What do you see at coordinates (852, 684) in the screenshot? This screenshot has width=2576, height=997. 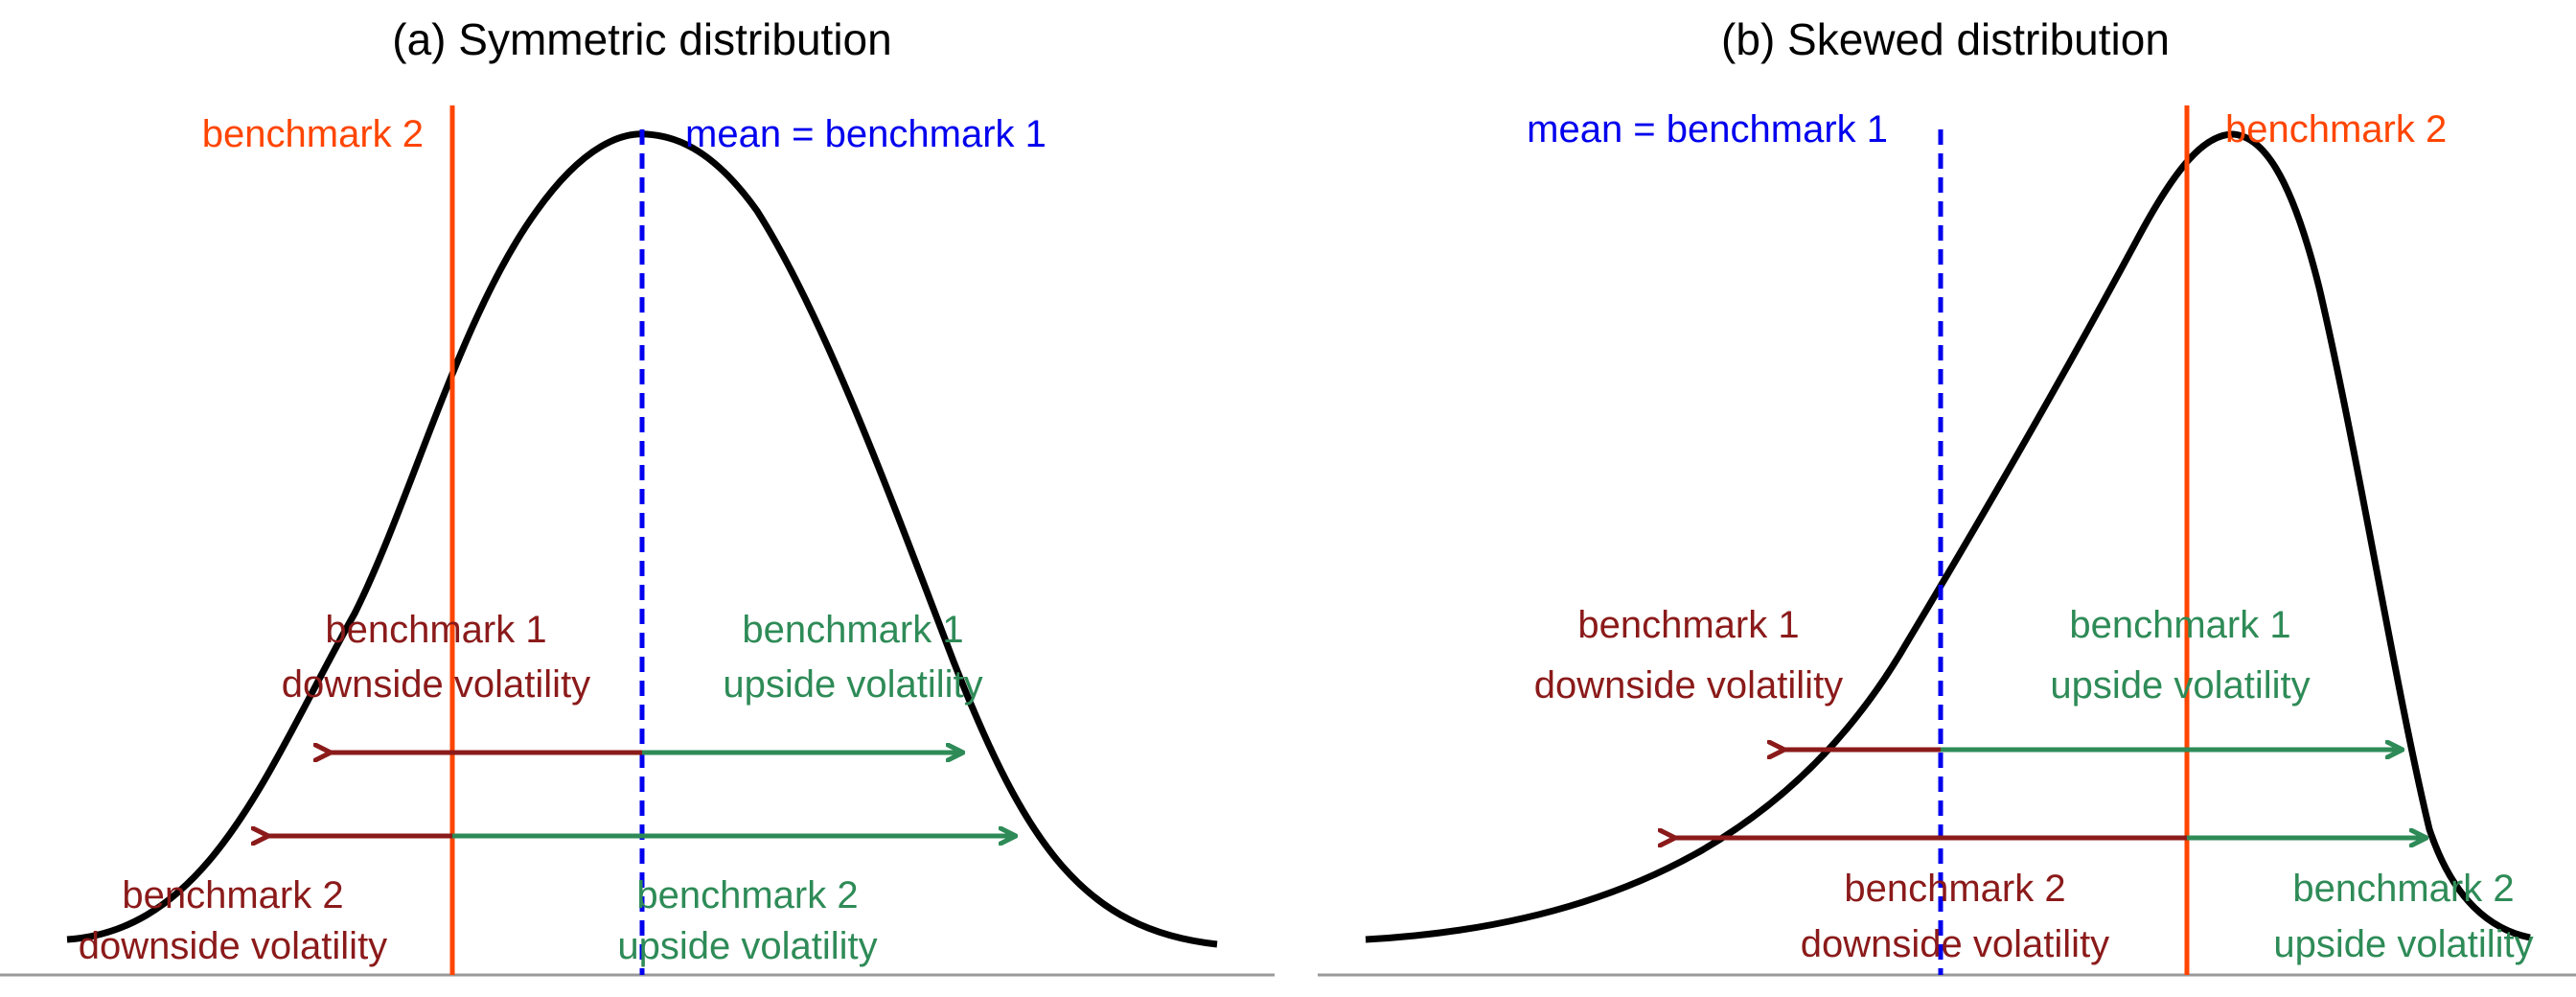 I see `panel-a-b1-upside-label-line2: upside volatility` at bounding box center [852, 684].